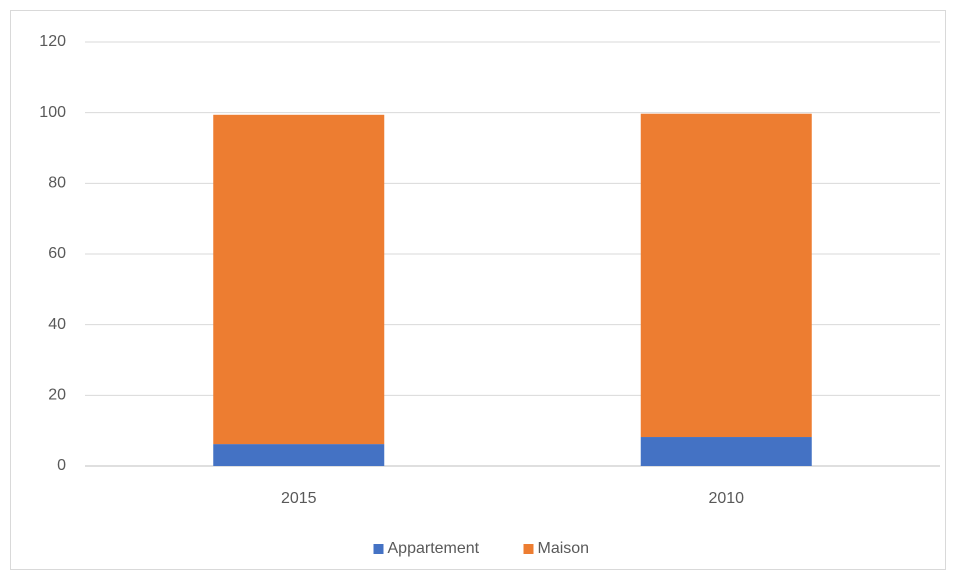 This screenshot has height=580, width=957. I want to click on y-tick-label: 0, so click(61, 465).